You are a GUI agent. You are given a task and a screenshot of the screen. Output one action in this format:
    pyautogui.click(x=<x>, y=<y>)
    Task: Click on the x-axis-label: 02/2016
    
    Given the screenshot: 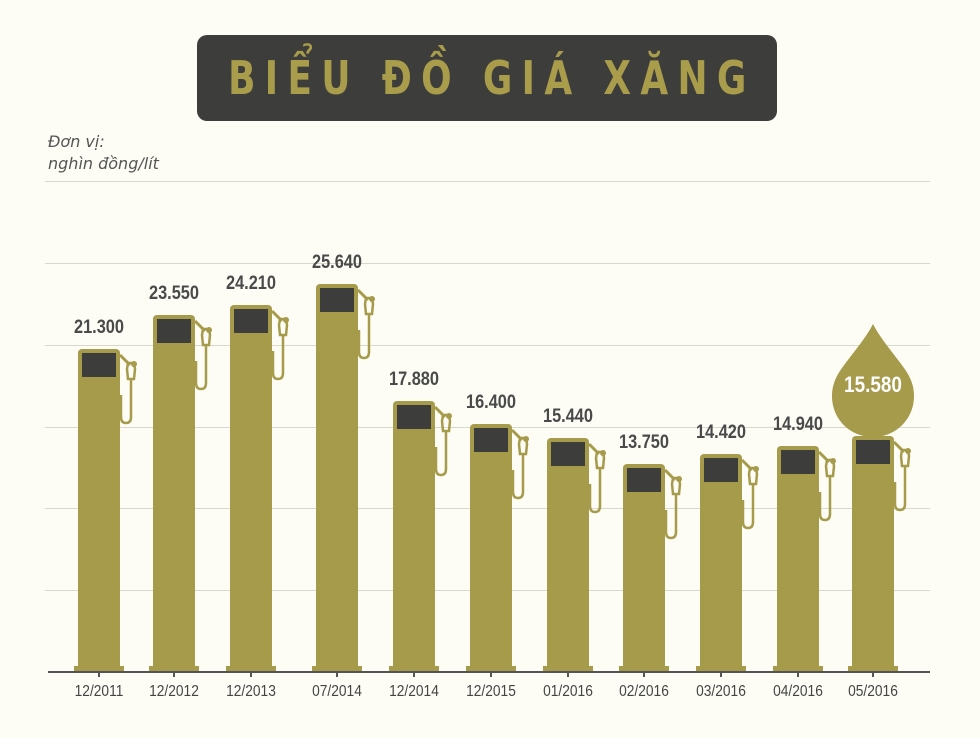 What is the action you would take?
    pyautogui.click(x=644, y=691)
    